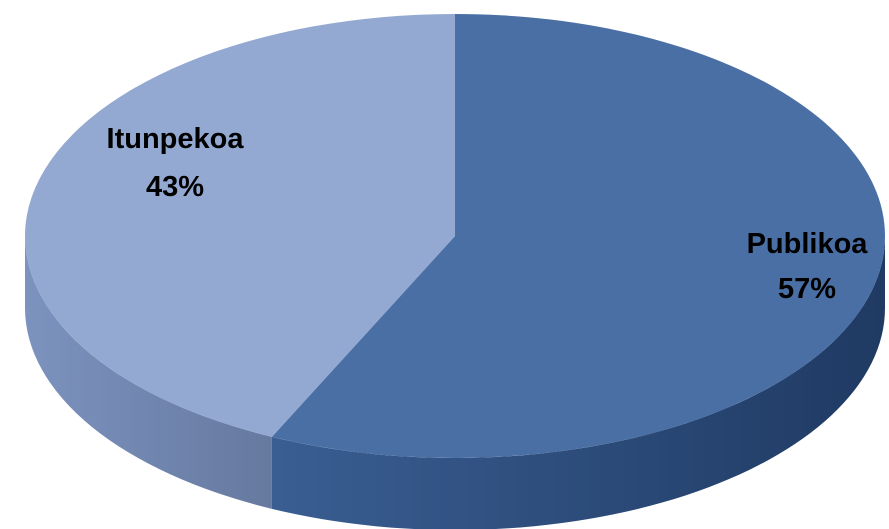 The height and width of the screenshot is (529, 889). Describe the element at coordinates (807, 289) in the screenshot. I see `slice-label-publikoa-value: 57%` at that location.